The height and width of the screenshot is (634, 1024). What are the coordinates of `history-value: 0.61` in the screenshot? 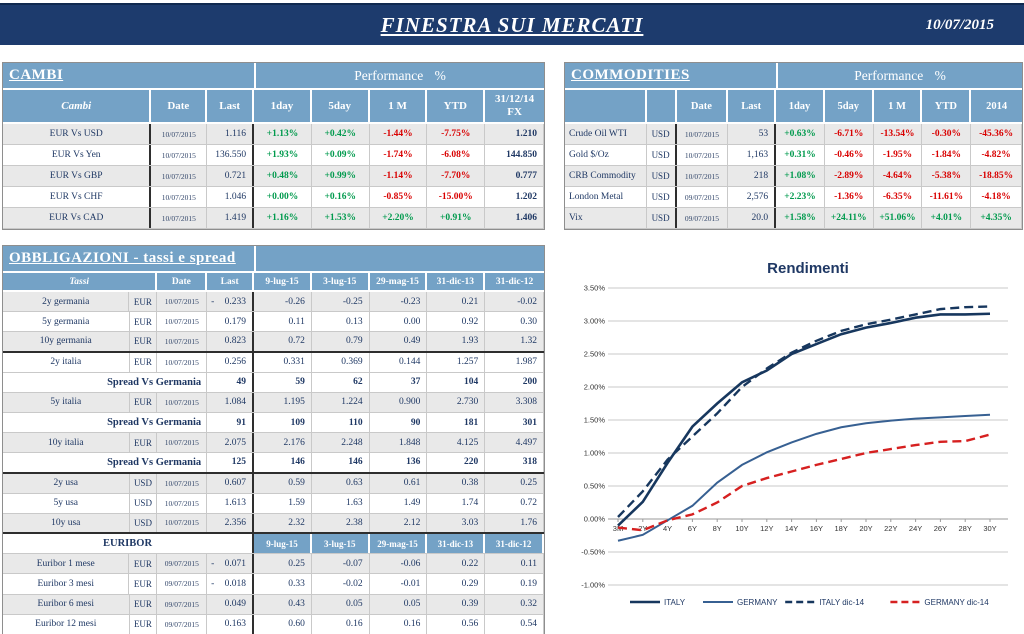 It's located at (399, 483).